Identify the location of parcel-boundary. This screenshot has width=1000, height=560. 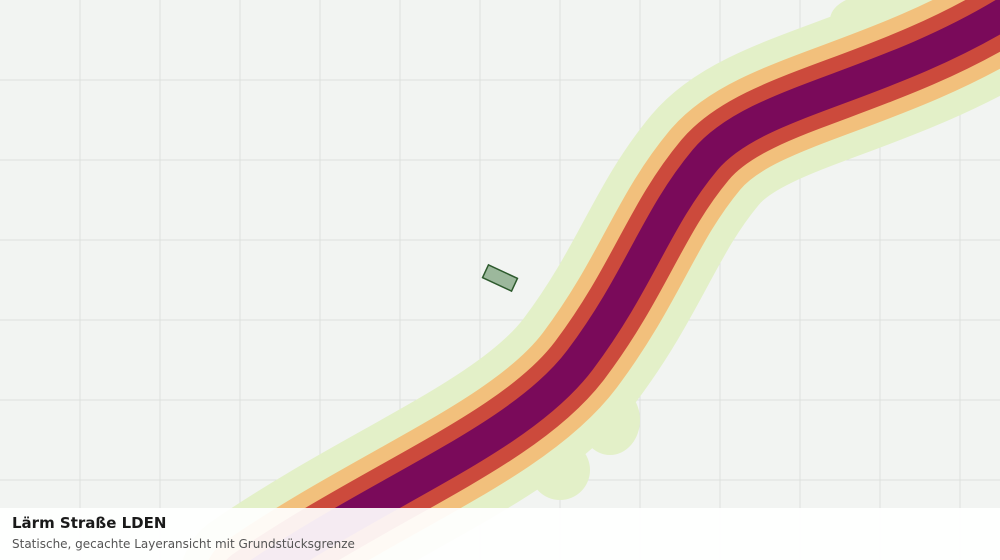
(500, 278).